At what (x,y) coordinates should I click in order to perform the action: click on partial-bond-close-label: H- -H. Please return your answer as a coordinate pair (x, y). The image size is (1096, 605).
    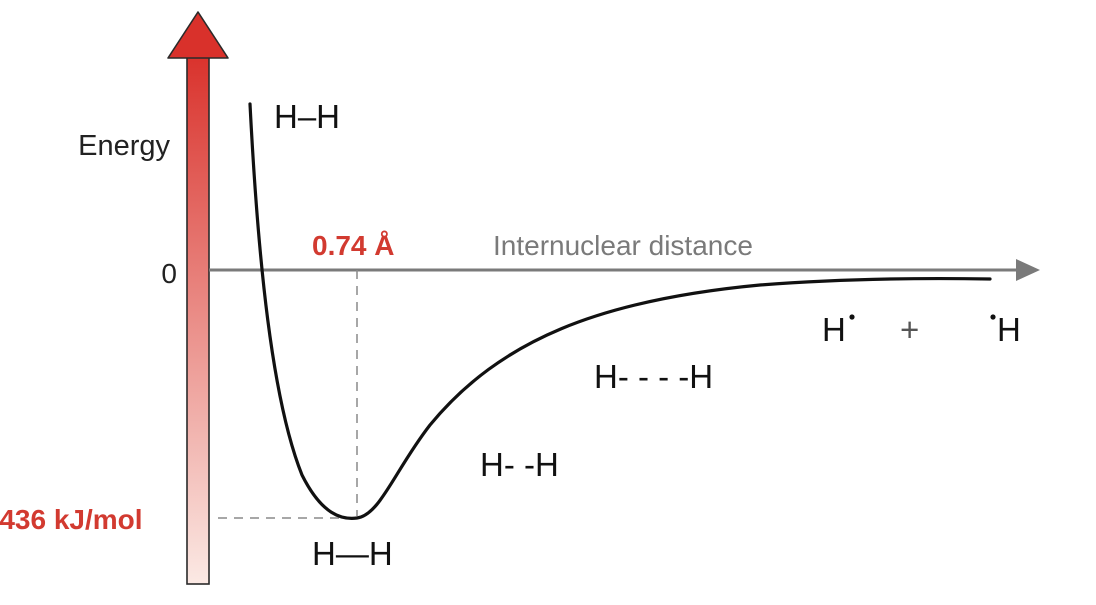
    Looking at the image, I should click on (519, 464).